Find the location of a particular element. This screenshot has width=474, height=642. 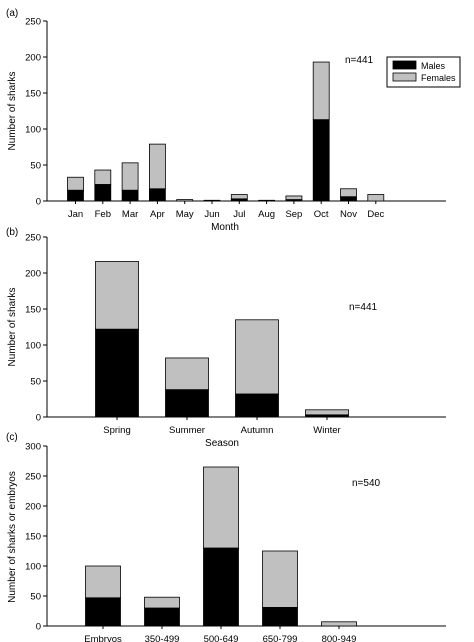

x-tick-label: Nov is located at coordinates (348, 214).